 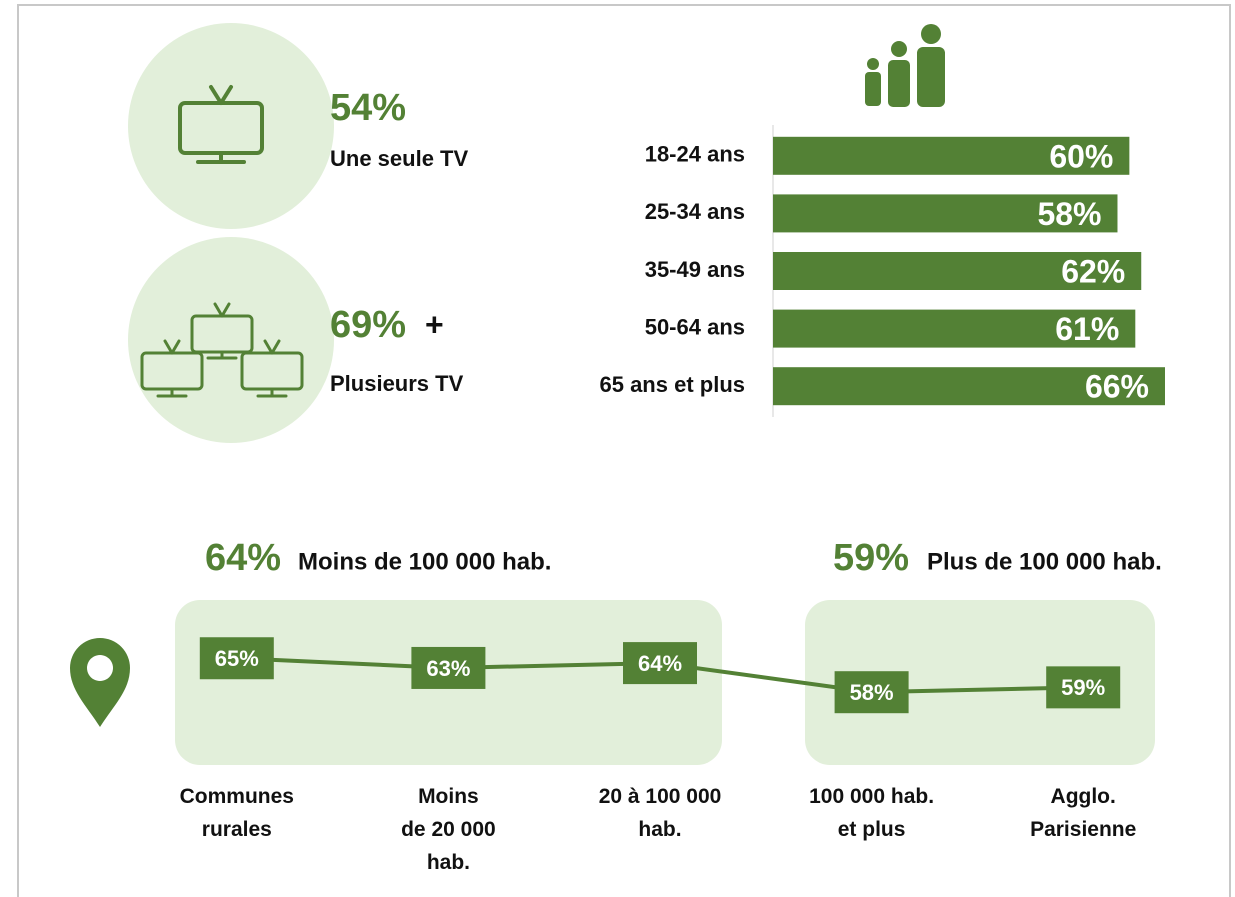 What do you see at coordinates (695, 326) in the screenshot?
I see `bar-category: 50-64 ans` at bounding box center [695, 326].